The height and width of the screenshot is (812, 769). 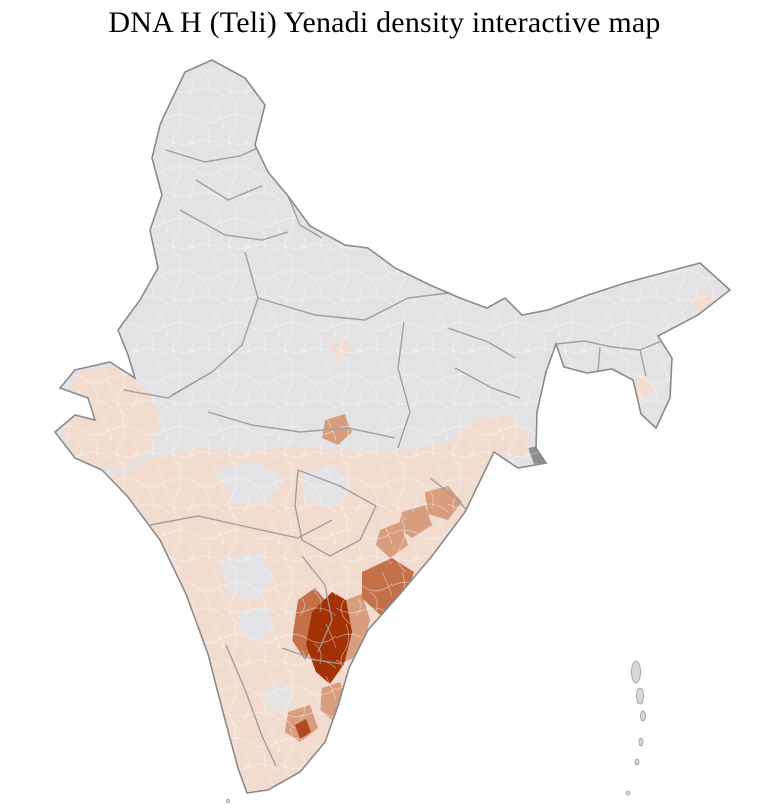 I want to click on island-chain, so click(x=435, y=732).